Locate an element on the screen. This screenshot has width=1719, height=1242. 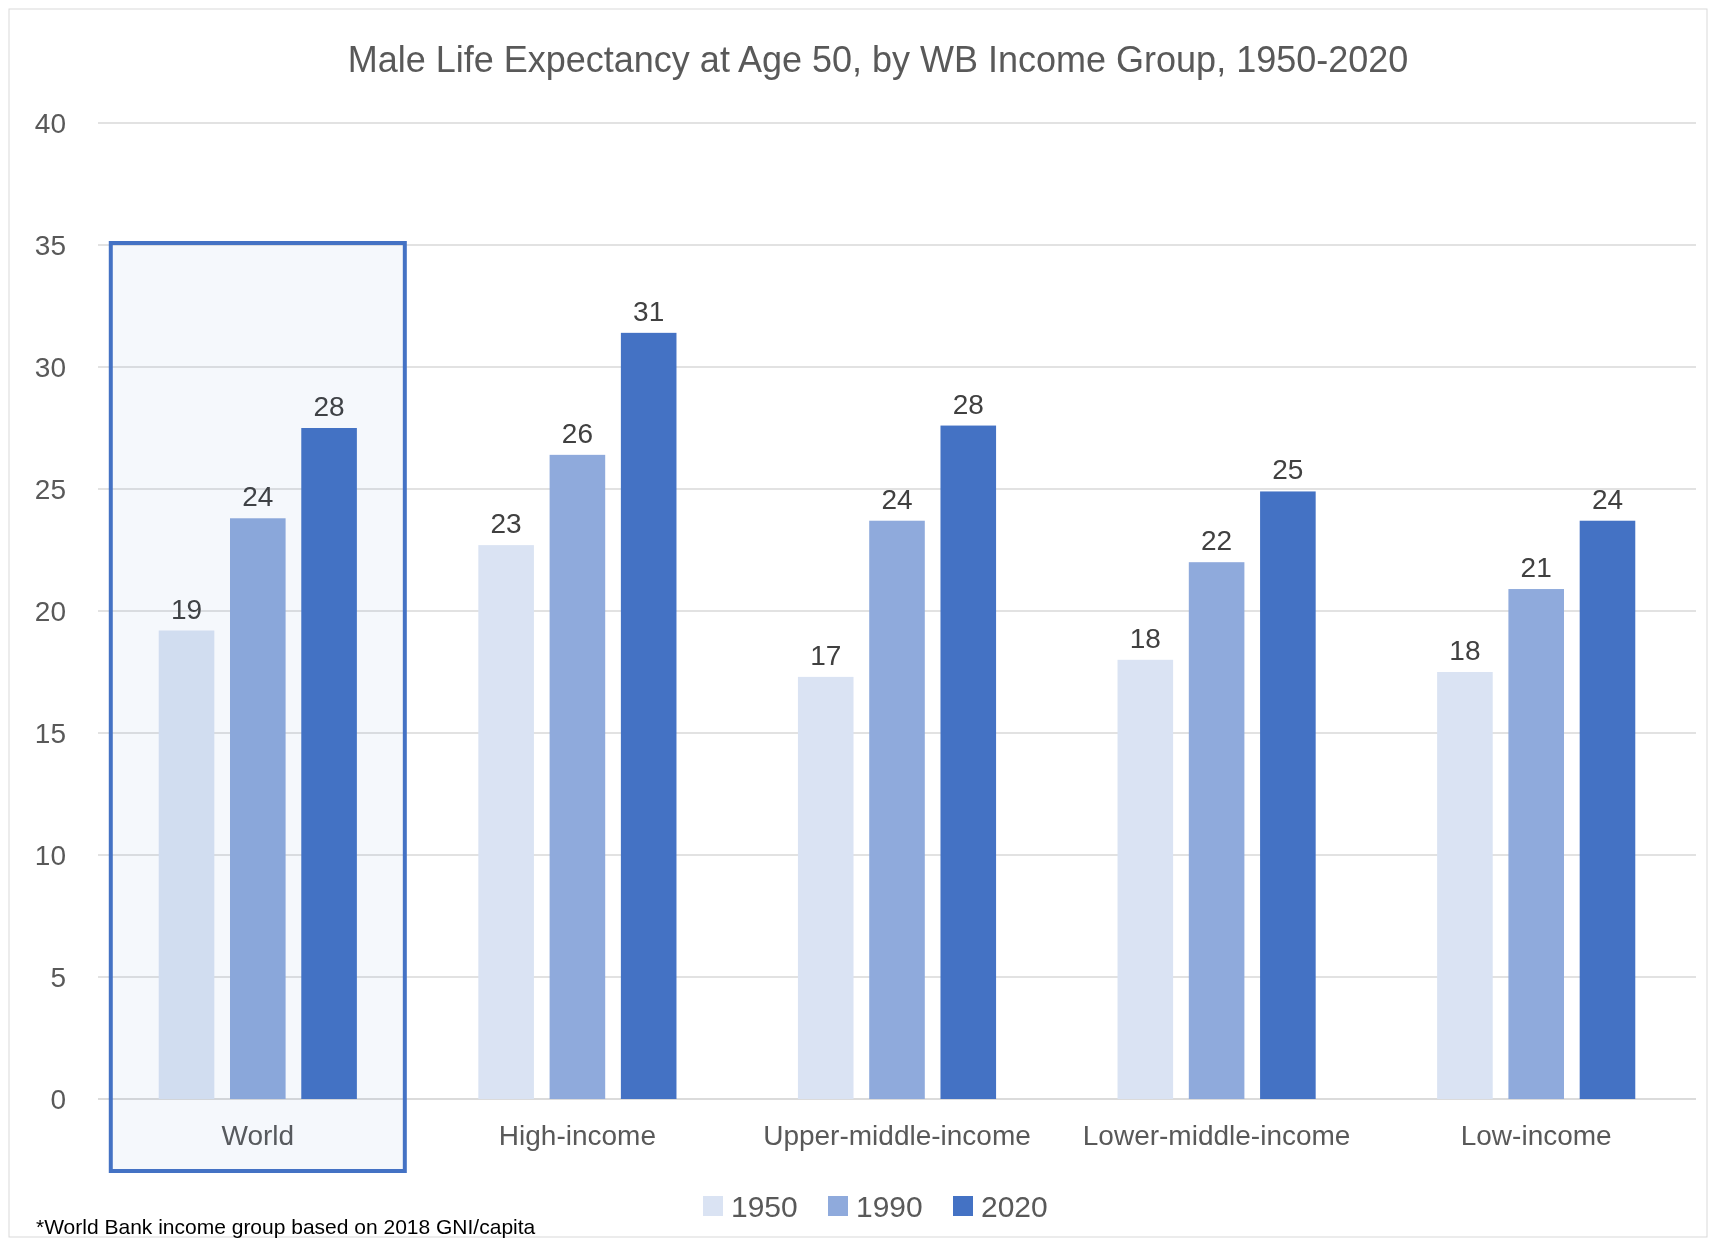
legend-label: 1990 is located at coordinates (889, 1206).